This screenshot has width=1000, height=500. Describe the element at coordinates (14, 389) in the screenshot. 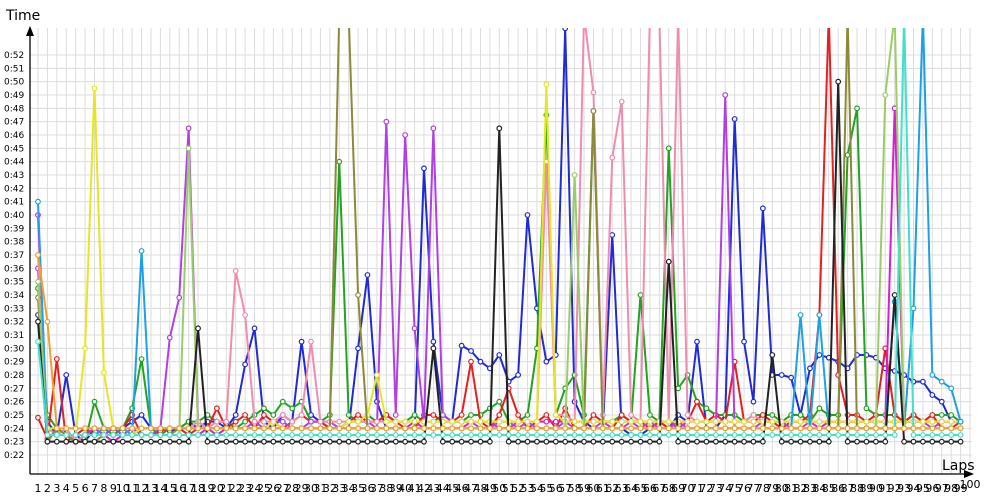

I see `y-tick-label: 0:27` at that location.